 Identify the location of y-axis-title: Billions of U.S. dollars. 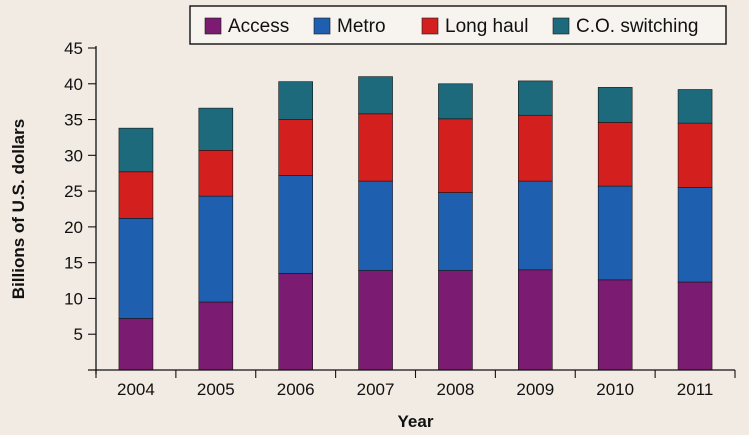
(18, 209).